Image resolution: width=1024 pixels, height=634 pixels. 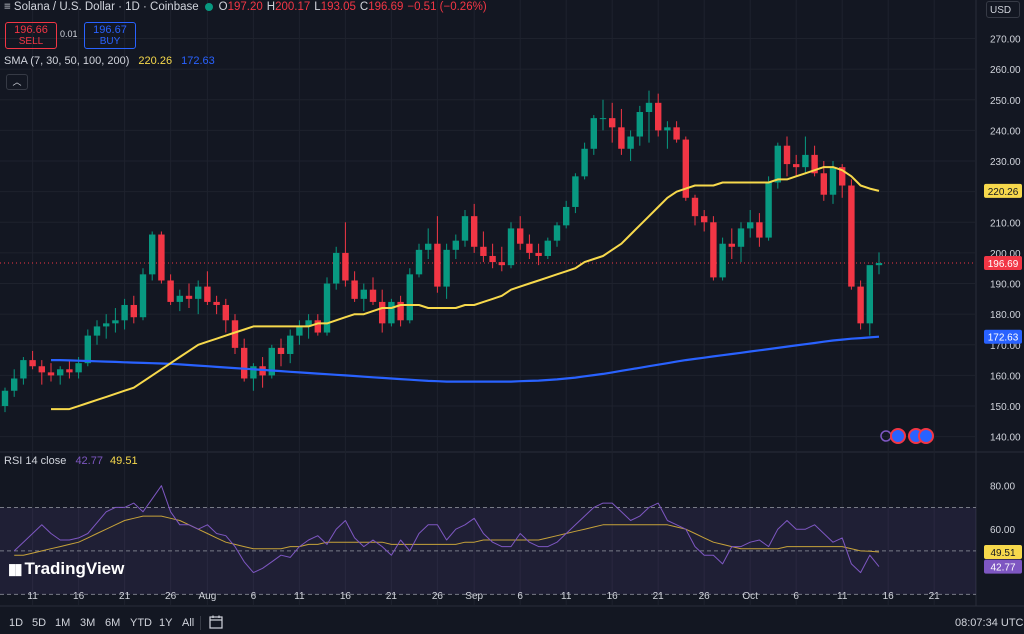 I want to click on timeframe-1d: 1D, so click(x=16, y=623).